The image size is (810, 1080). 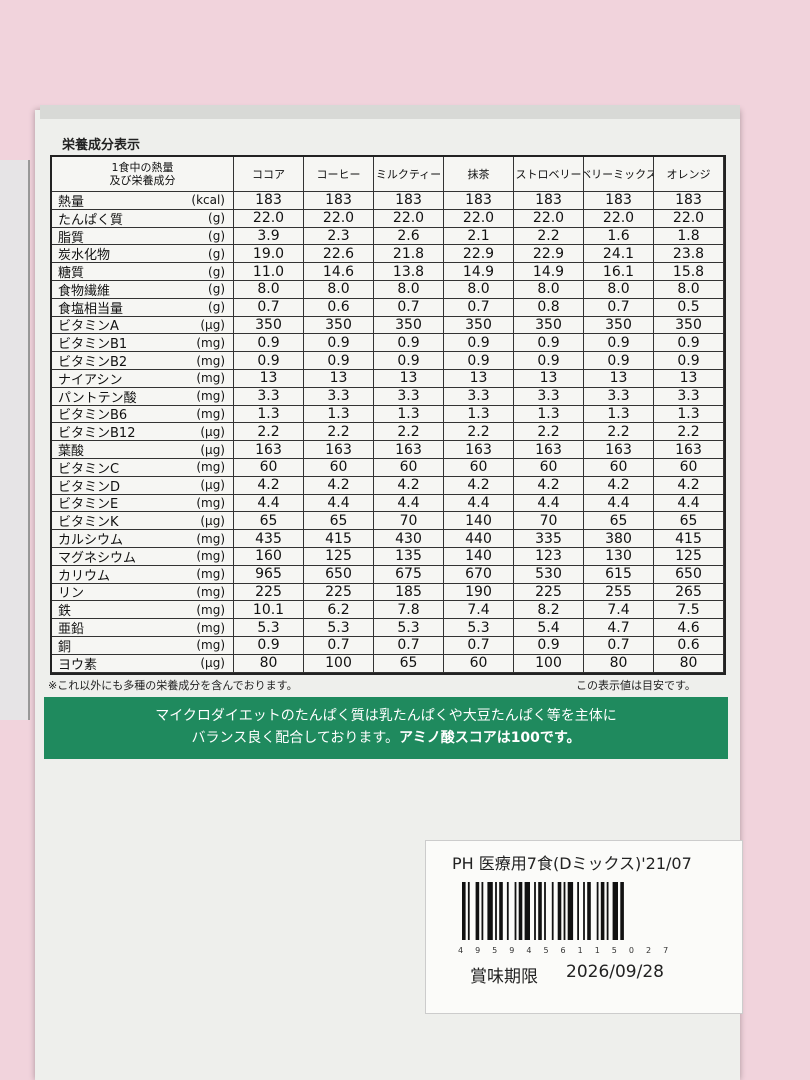 I want to click on value-cell: 190, so click(x=479, y=592).